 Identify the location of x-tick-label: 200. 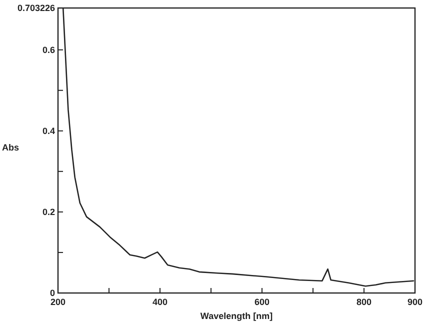
(58, 302).